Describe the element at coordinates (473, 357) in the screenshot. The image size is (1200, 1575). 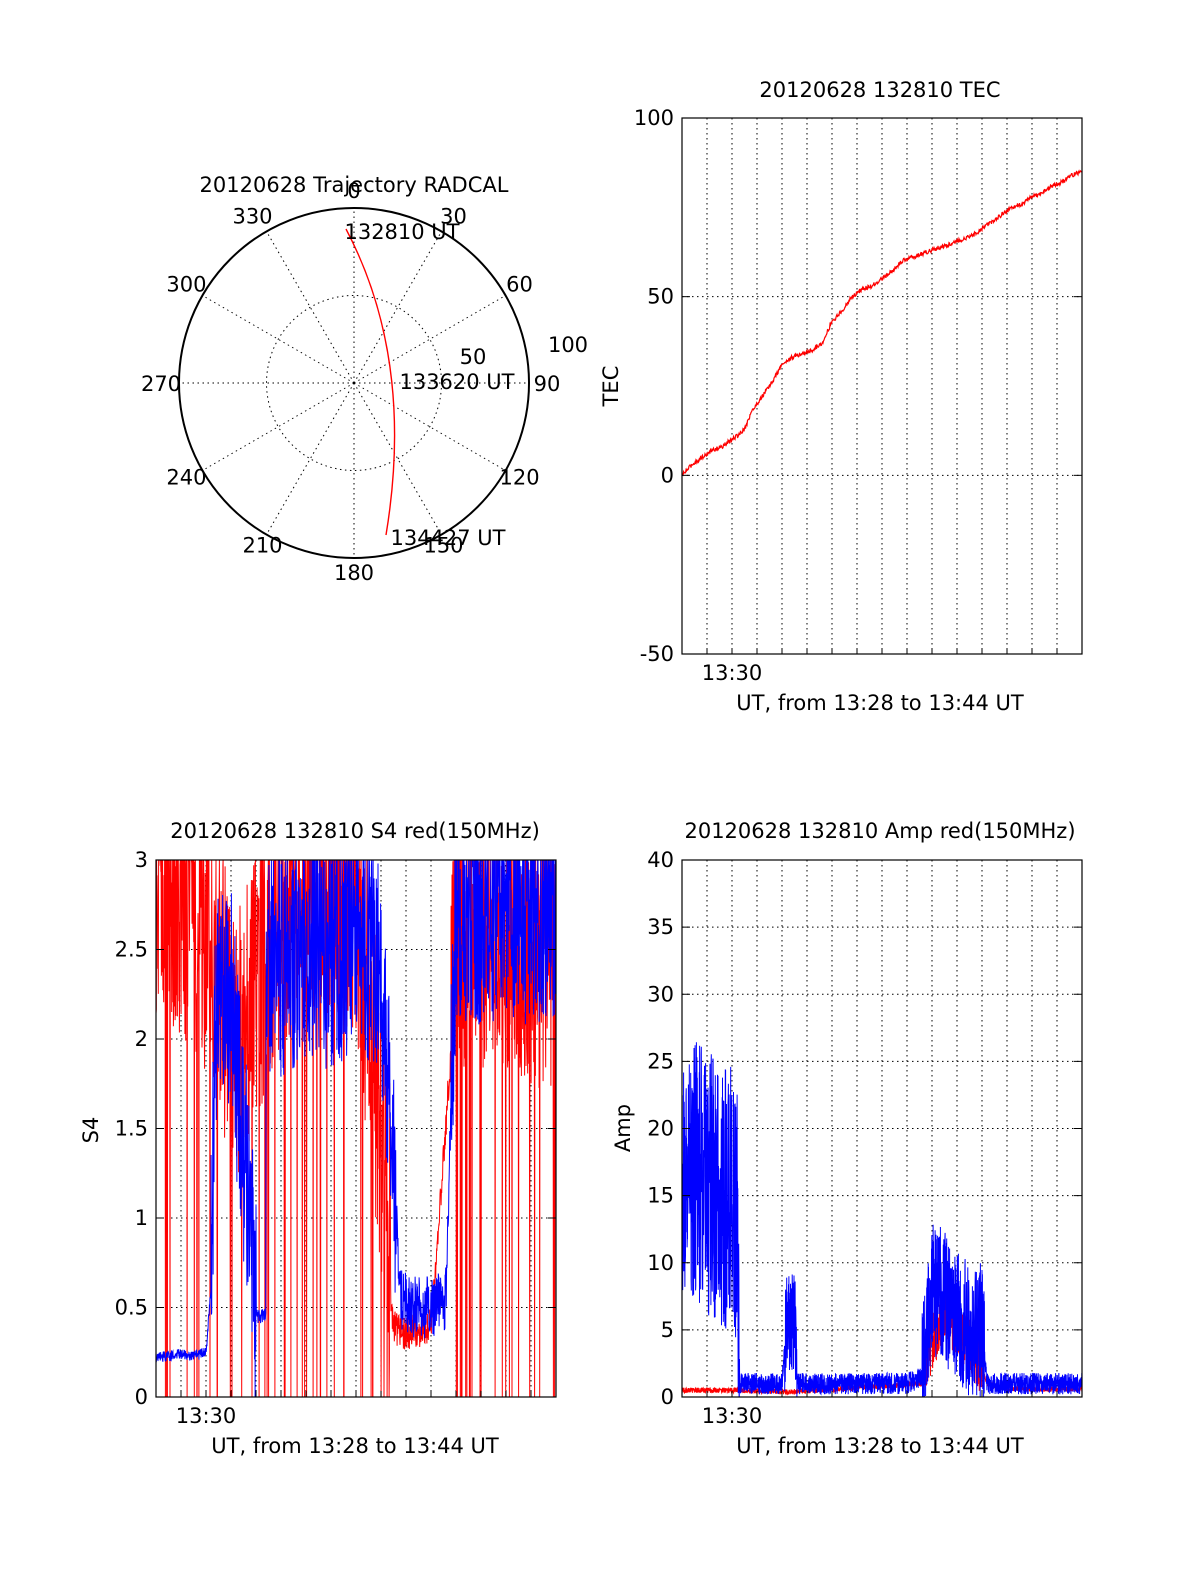
I see `polar-radial-label: 50` at that location.